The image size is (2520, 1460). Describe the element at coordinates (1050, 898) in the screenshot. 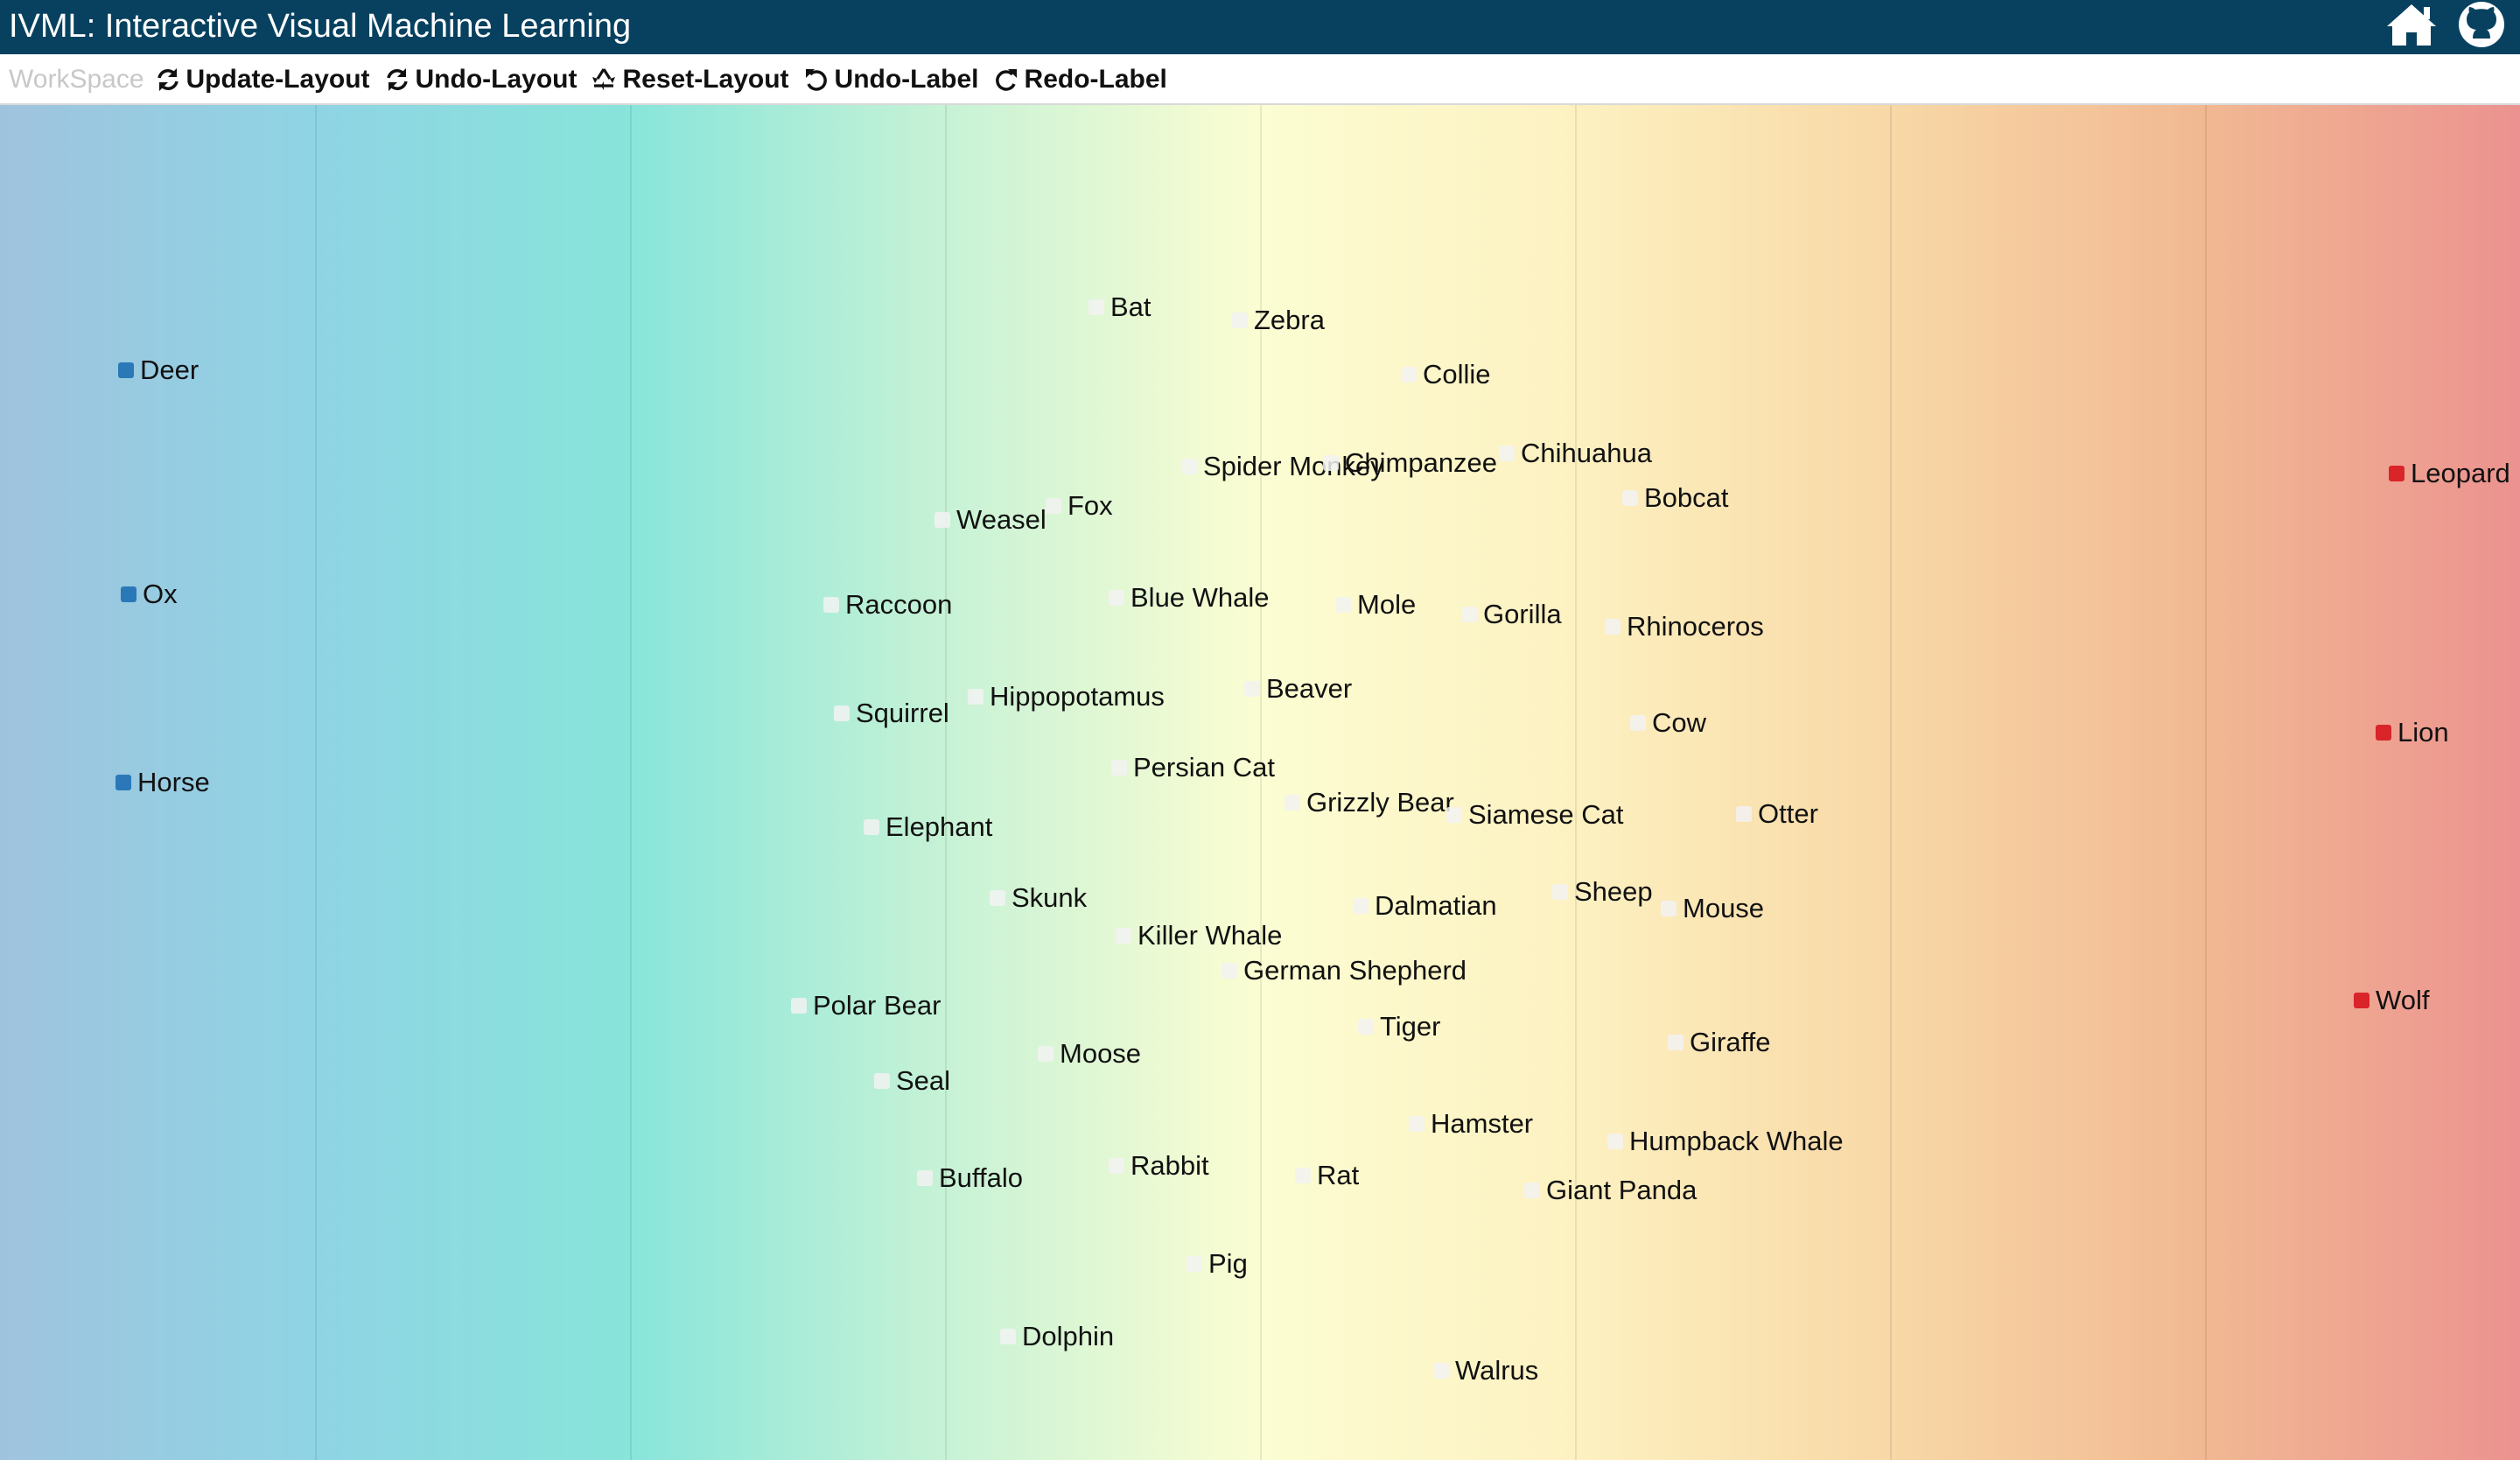

I see `point-label: Skunk` at that location.